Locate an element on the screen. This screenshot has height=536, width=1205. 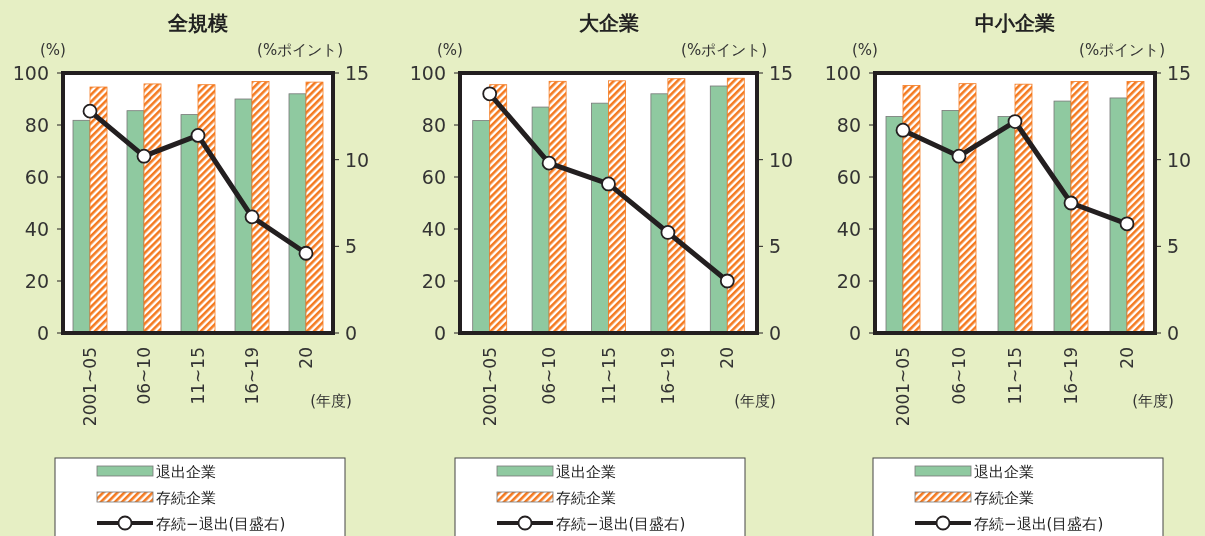
chart-title: 全規模 is located at coordinates (197, 23).